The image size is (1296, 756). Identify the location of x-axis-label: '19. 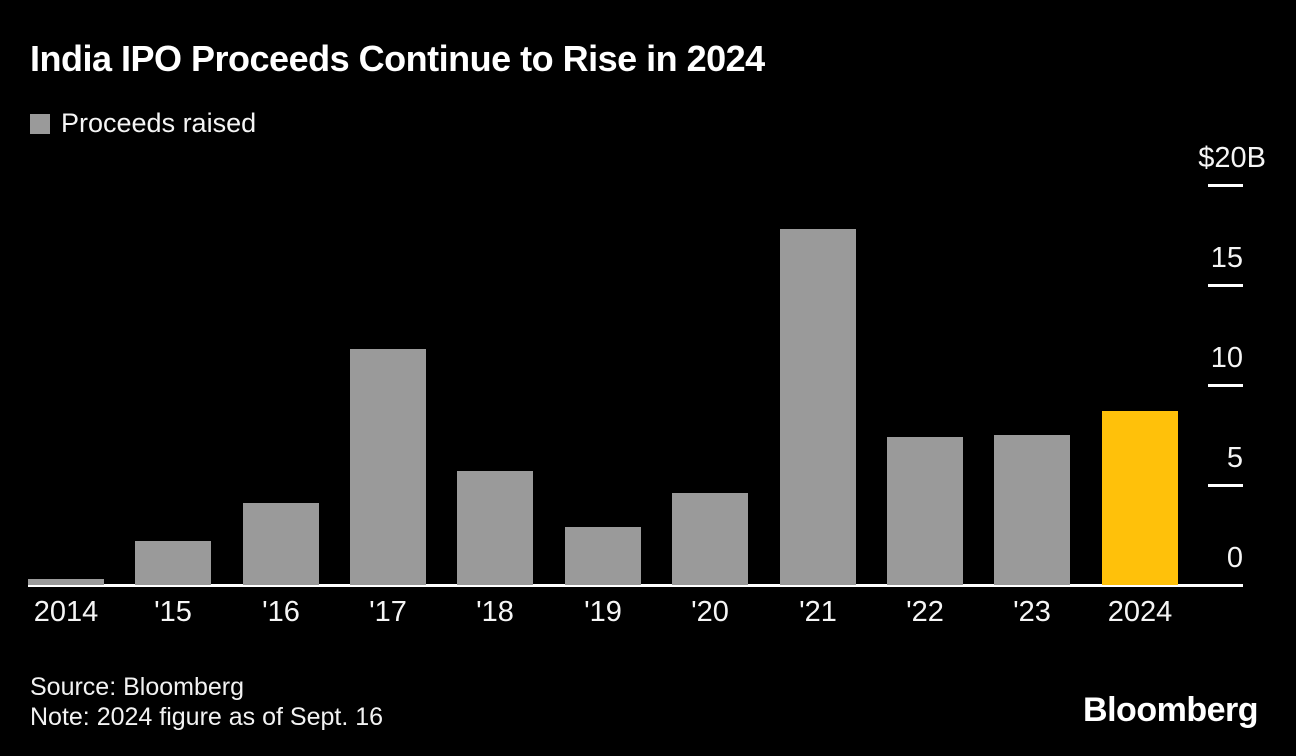
(603, 612).